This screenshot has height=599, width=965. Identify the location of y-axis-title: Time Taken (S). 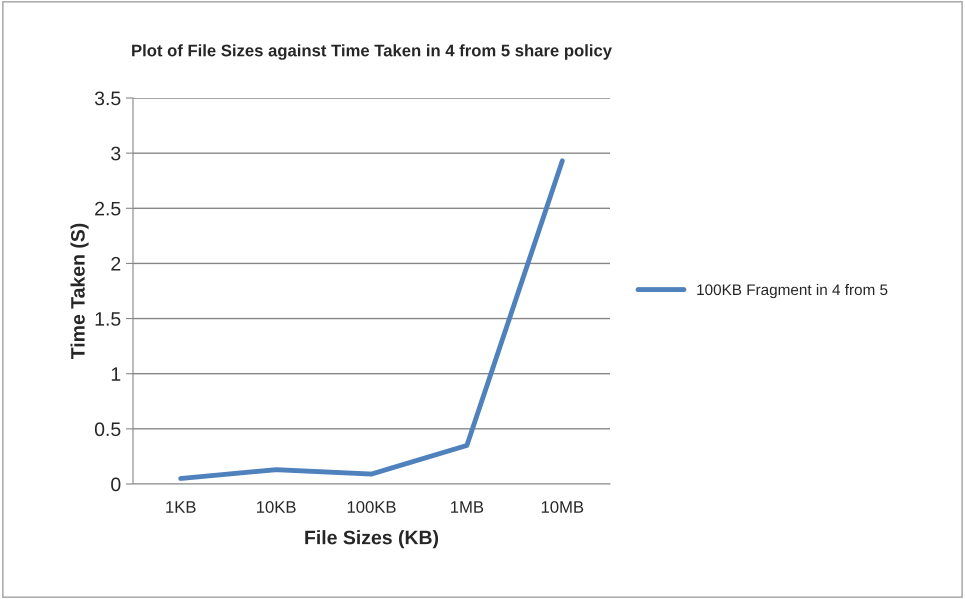
(79, 292).